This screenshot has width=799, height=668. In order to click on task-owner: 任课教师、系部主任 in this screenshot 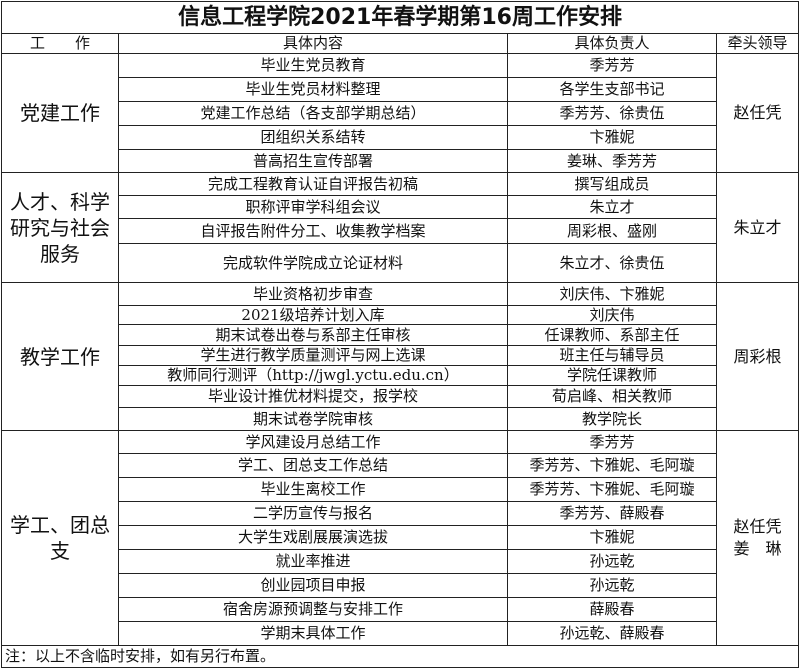, I will do `click(612, 335)`.